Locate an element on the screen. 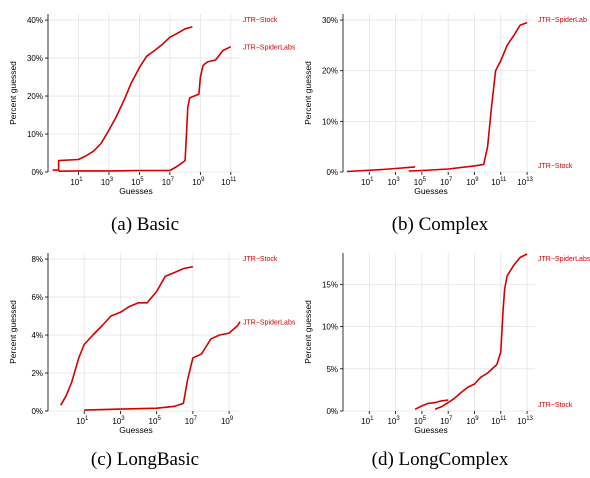 The height and width of the screenshot is (478, 590). caption-complex: (b) Complex is located at coordinates (440, 224).